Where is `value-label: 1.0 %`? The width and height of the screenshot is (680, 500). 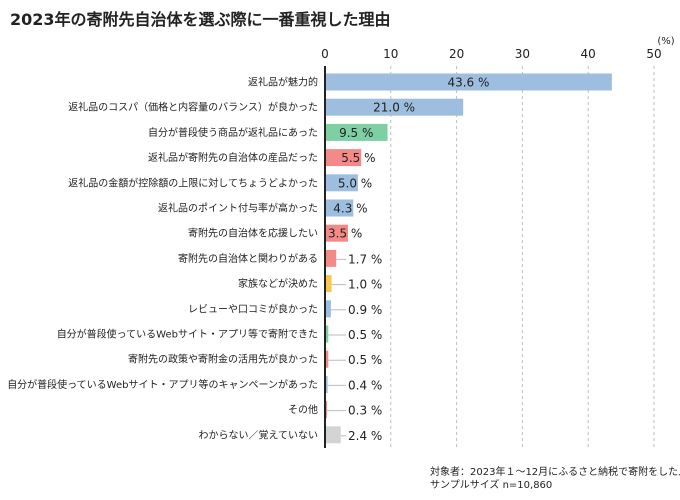 value-label: 1.0 % is located at coordinates (365, 285).